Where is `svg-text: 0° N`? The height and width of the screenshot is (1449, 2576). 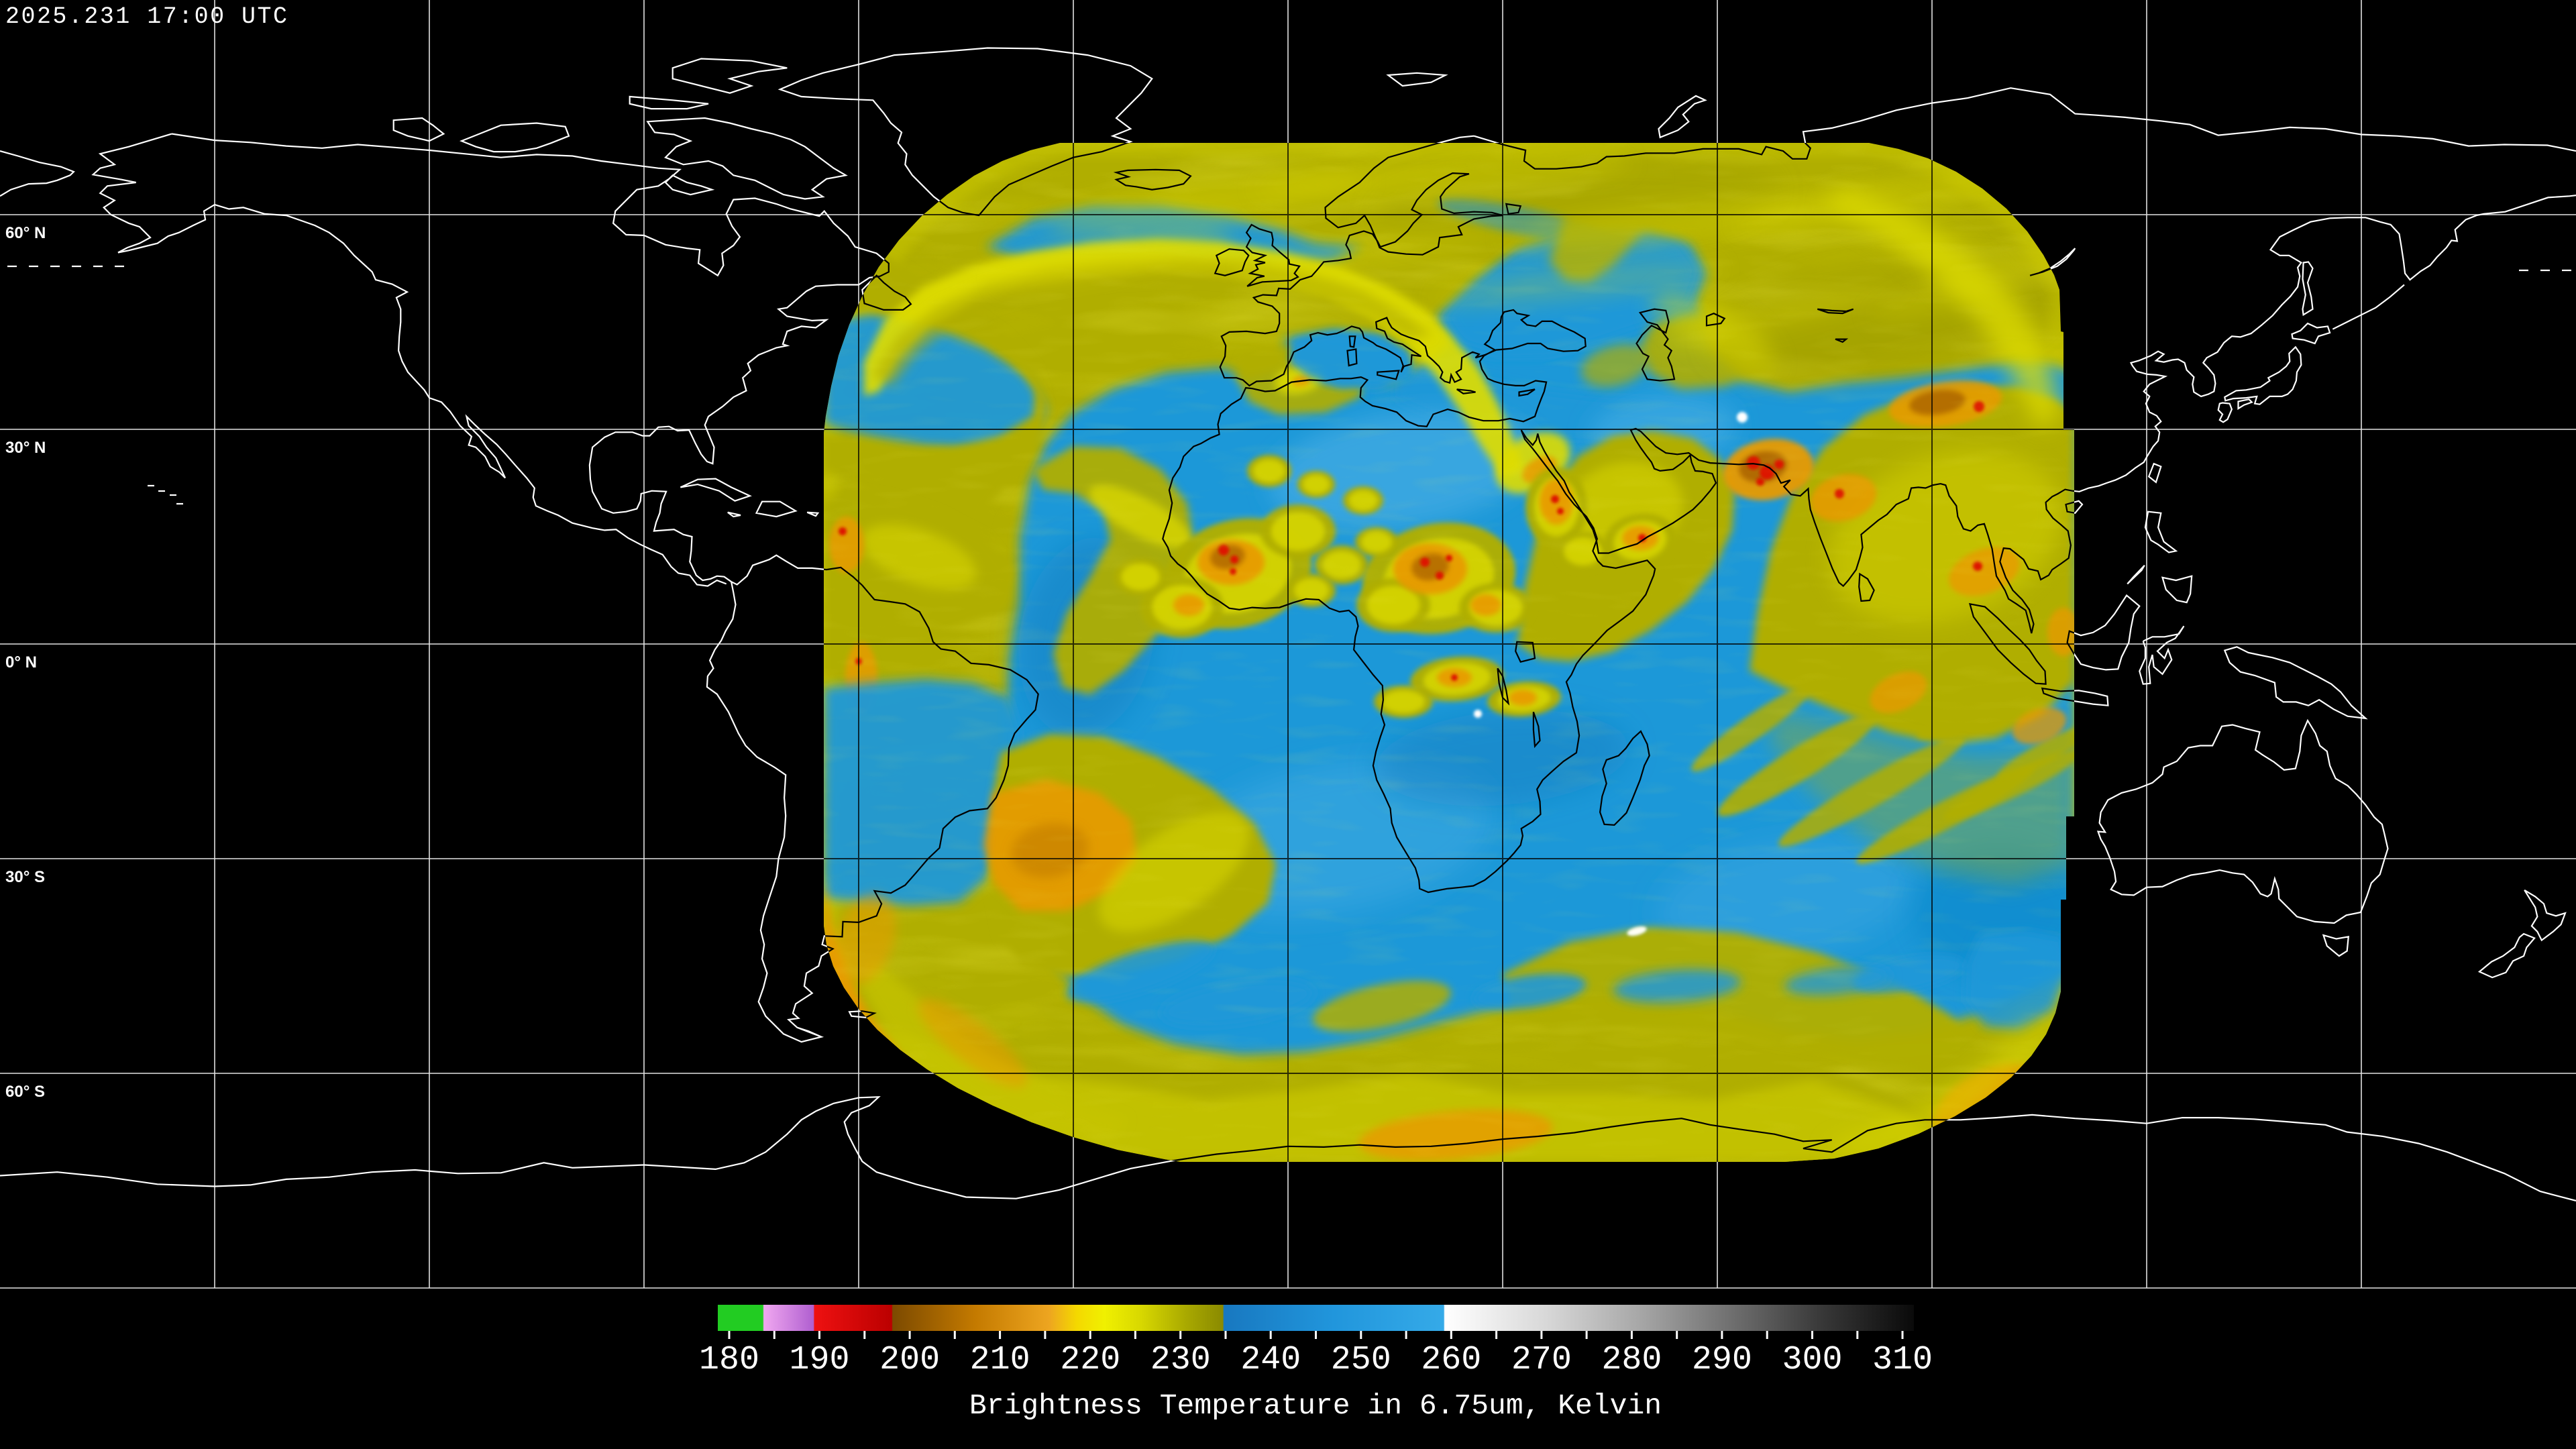 svg-text: 0° N is located at coordinates (21, 662).